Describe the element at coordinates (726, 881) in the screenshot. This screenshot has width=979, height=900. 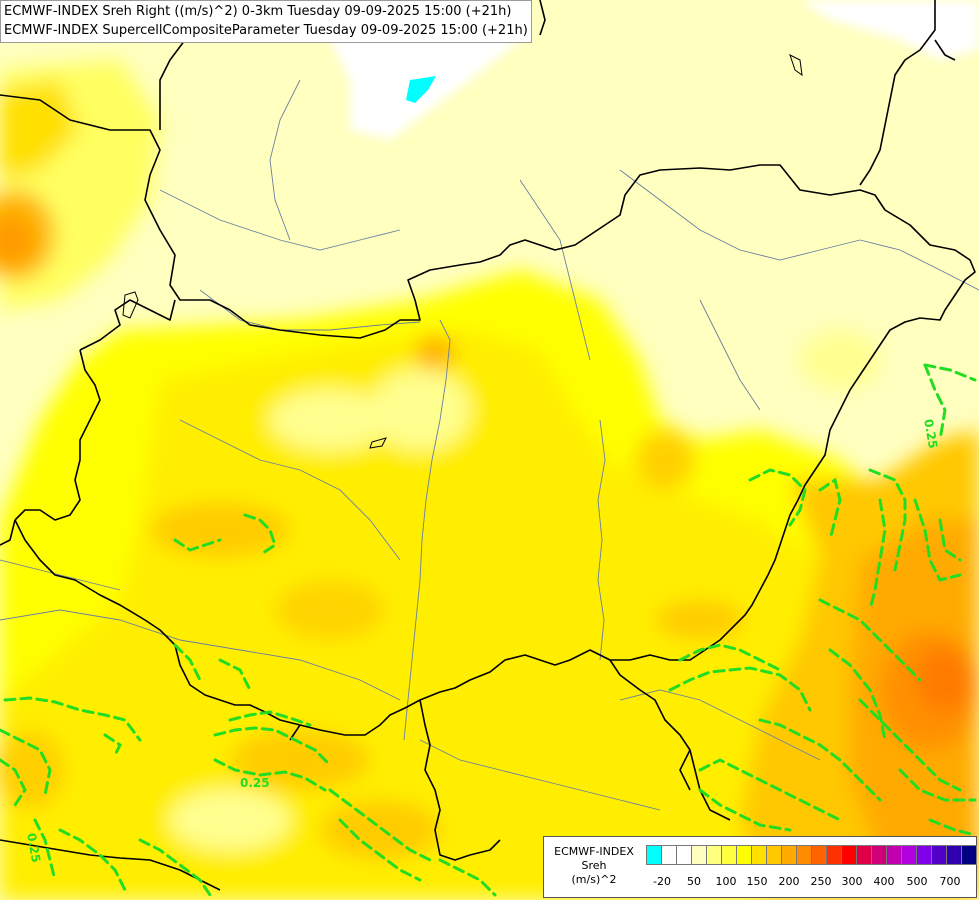
I see `legend-tick-label: 100` at that location.